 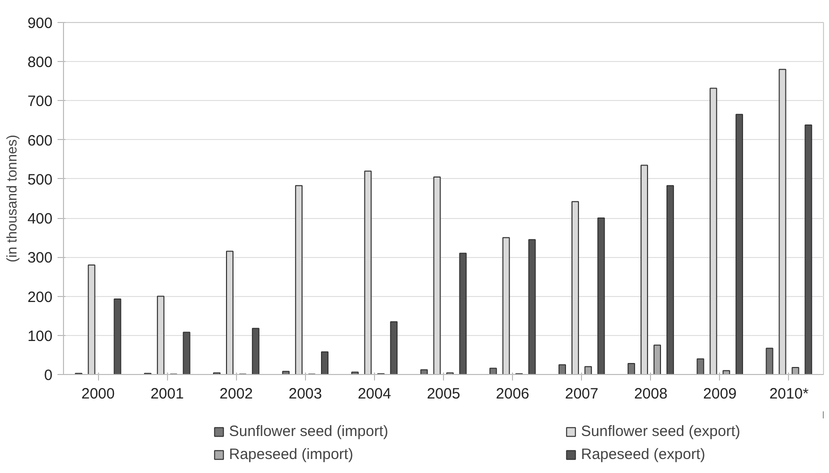 I want to click on x-tick-label: 2006, so click(x=513, y=394).